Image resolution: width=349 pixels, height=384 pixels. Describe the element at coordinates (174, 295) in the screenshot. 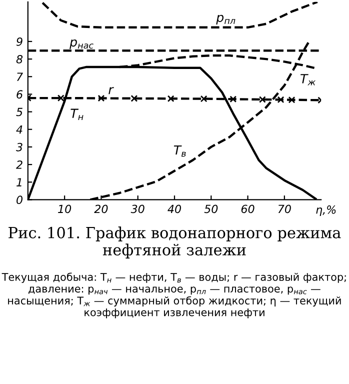

I see `text: Текущая добыча: T$_{н}$ — нефти, T$_{в}$ — воды; r — газовый фактор; давление: p$_{нач}$ — начальное, p$_{пл}$ — пластовое, p$_{нас}$ — насыщения; T$_{ж}$ — суммарный отбор жидкости; η — текущий коэффициент извлечения нефти` at that location.